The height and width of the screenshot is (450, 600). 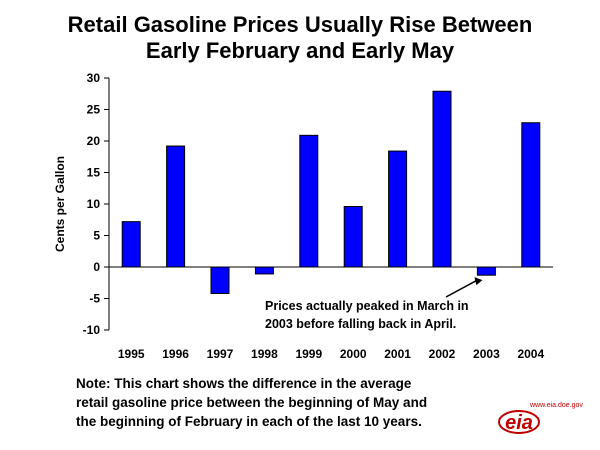 I want to click on eia-logo-text: eia, so click(x=519, y=423).